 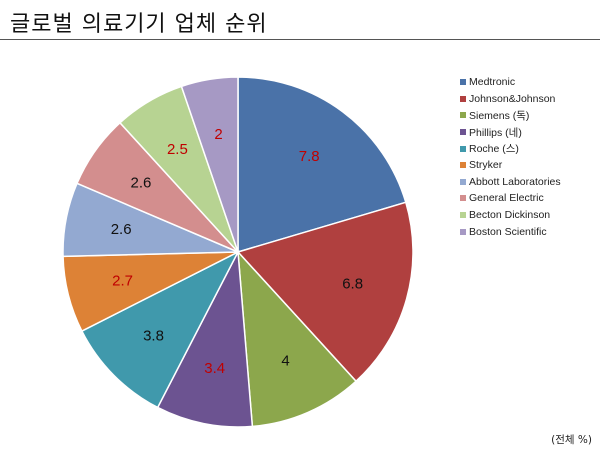 What do you see at coordinates (510, 215) in the screenshot?
I see `legend-label: Becton Dickinson` at bounding box center [510, 215].